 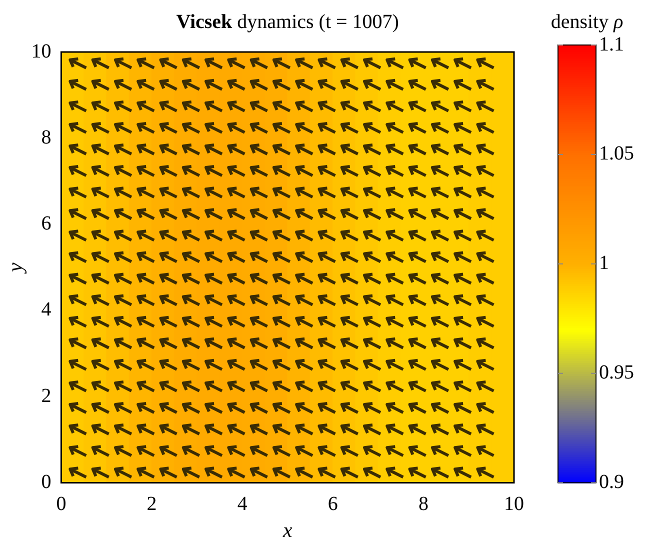 What do you see at coordinates (46, 309) in the screenshot?
I see `y-tick-label: 4` at bounding box center [46, 309].